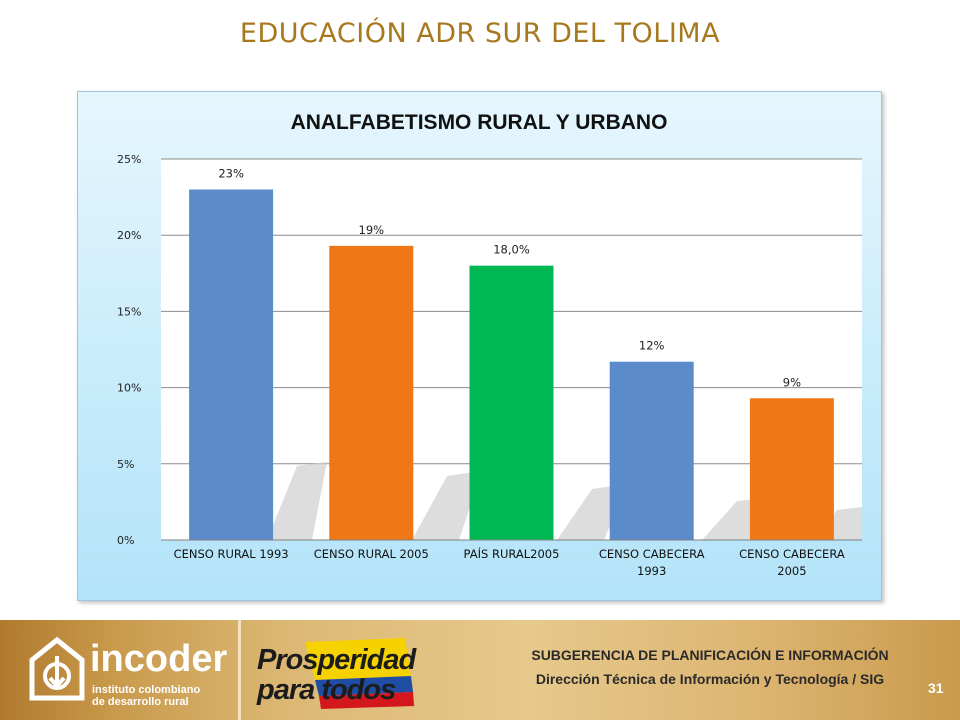  Describe the element at coordinates (125, 540) in the screenshot. I see `y-tick-label: 0%` at that location.